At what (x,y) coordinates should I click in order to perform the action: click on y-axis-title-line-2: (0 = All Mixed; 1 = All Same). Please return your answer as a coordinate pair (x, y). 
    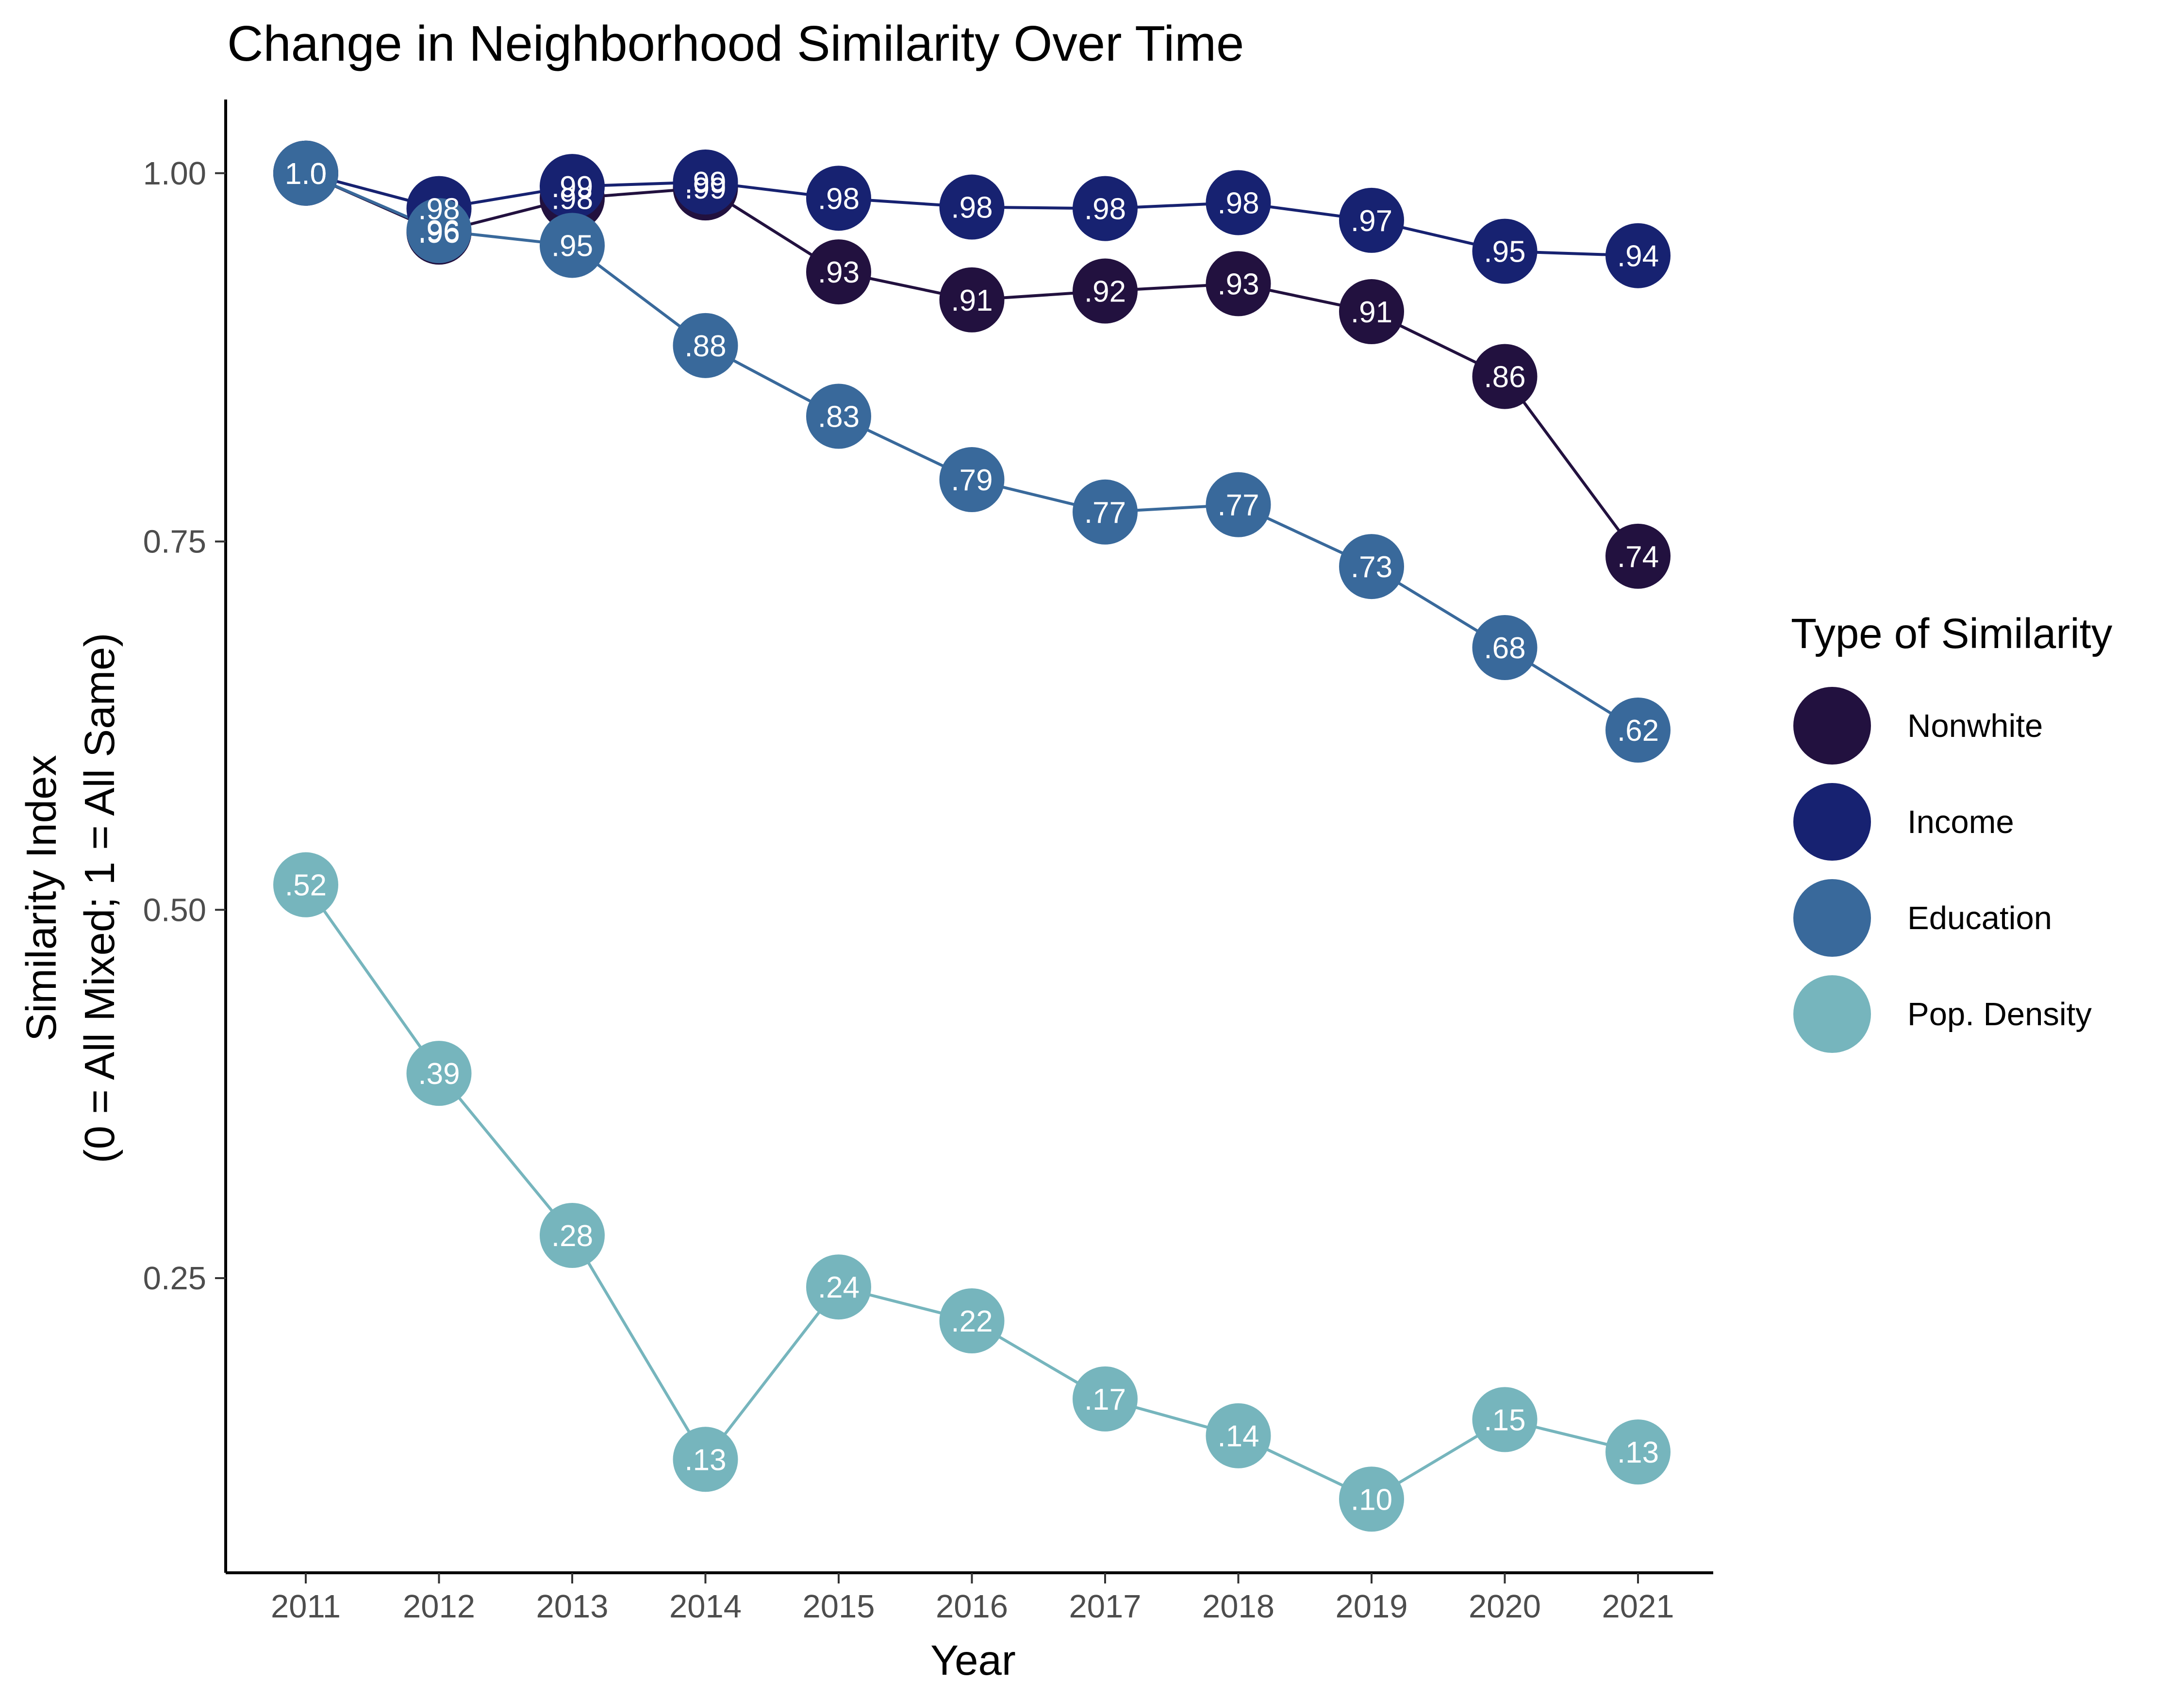
    Looking at the image, I should click on (99, 898).